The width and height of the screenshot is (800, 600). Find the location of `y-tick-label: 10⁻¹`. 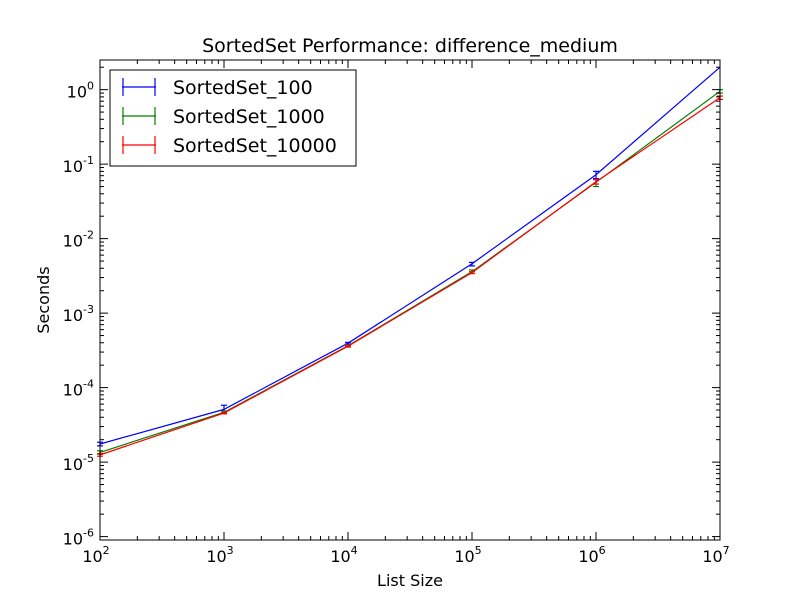

y-tick-label: 10⁻¹ is located at coordinates (78, 165).